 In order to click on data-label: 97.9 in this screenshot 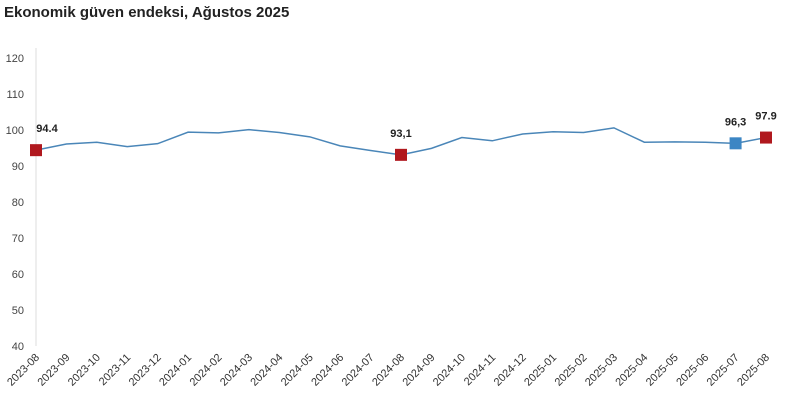, I will do `click(765, 117)`.